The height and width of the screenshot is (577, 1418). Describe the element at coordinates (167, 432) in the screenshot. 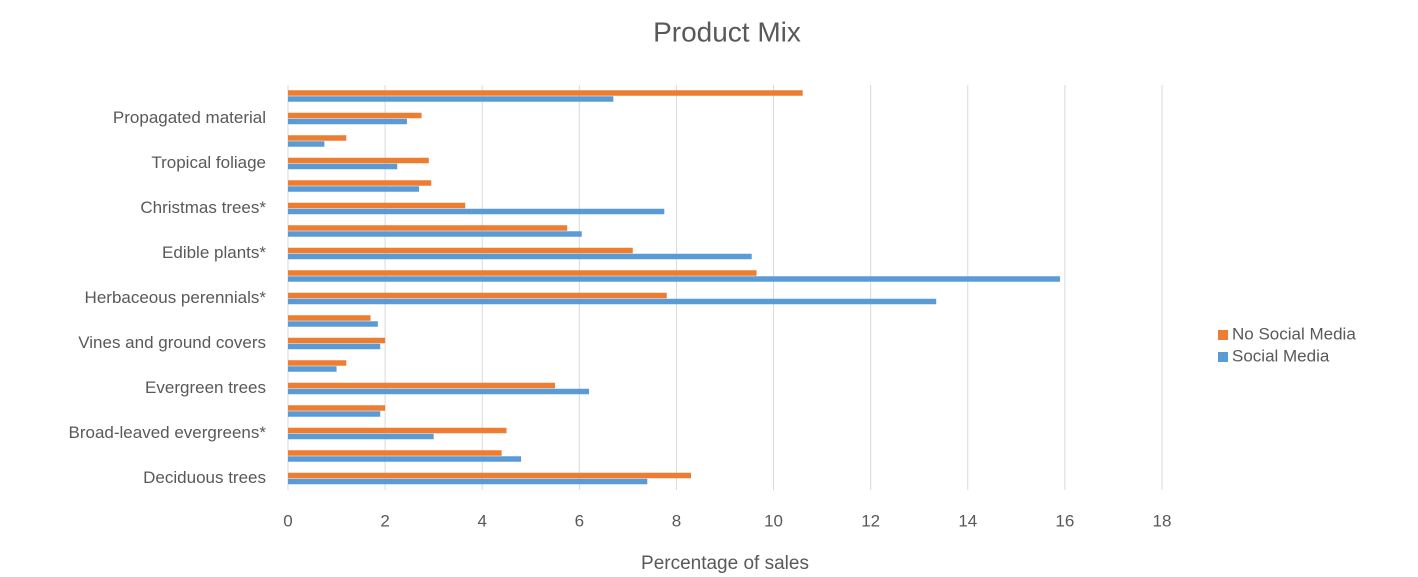

I see `y-tick-label: Broad-leaved evergreens*` at that location.